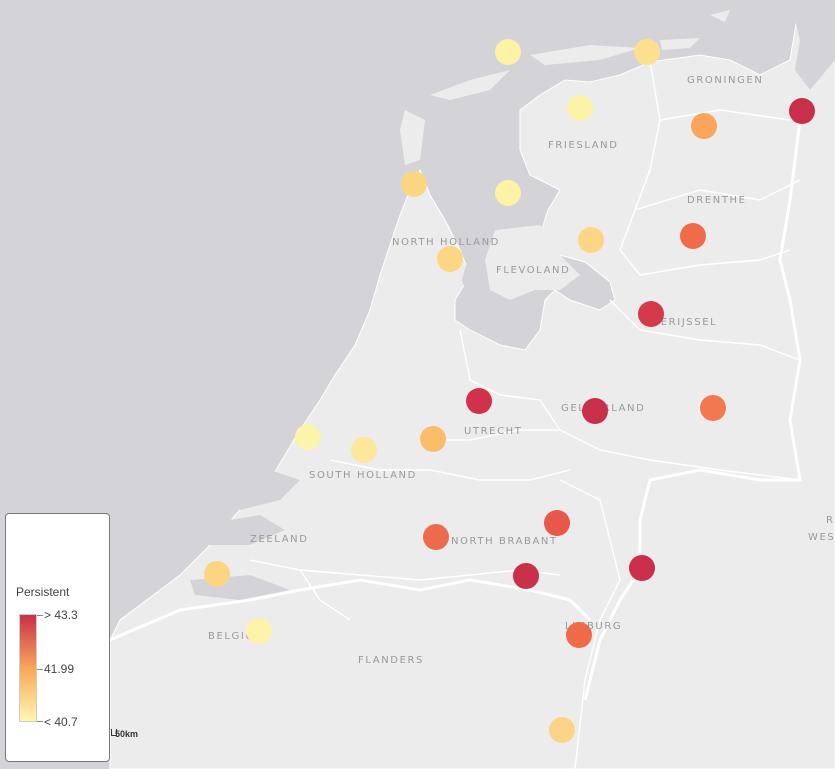 Image resolution: width=835 pixels, height=769 pixels. Describe the element at coordinates (40, 615) in the screenshot. I see `legend-tick-max` at that location.